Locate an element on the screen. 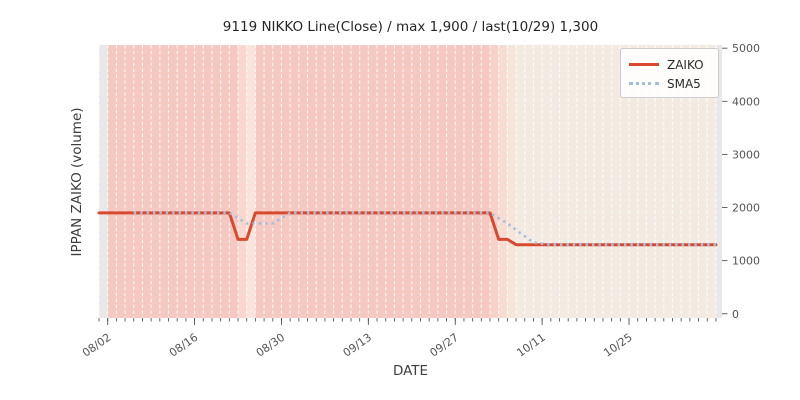 Image resolution: width=800 pixels, height=400 pixels. legend-label-sma5: SMA5 is located at coordinates (684, 83).